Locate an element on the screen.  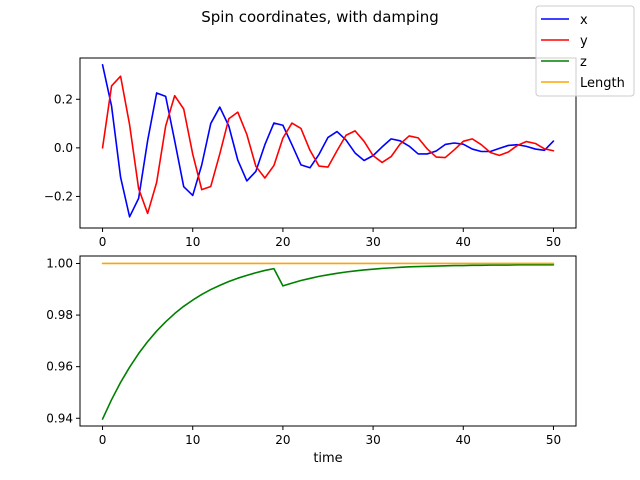
legend-box is located at coordinates (585, 51).